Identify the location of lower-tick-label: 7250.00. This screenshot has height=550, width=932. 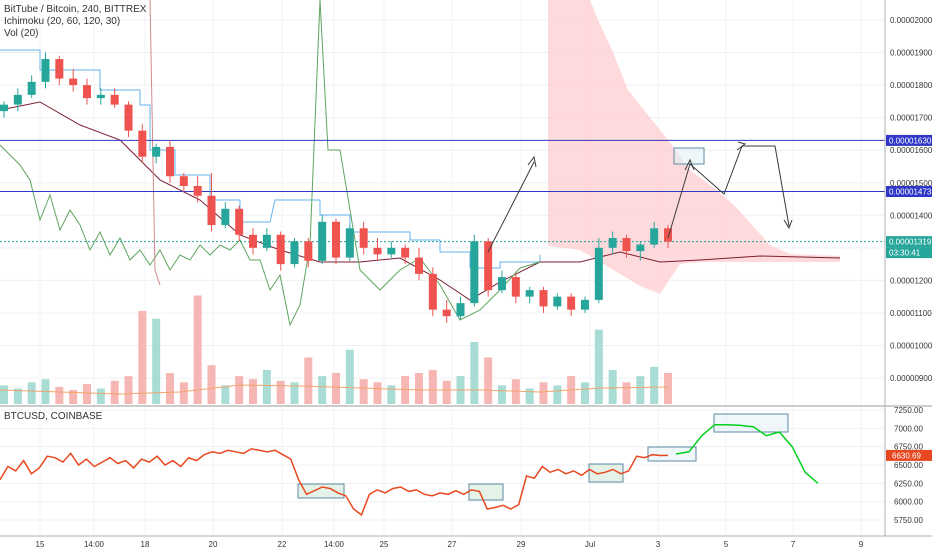
(908, 410).